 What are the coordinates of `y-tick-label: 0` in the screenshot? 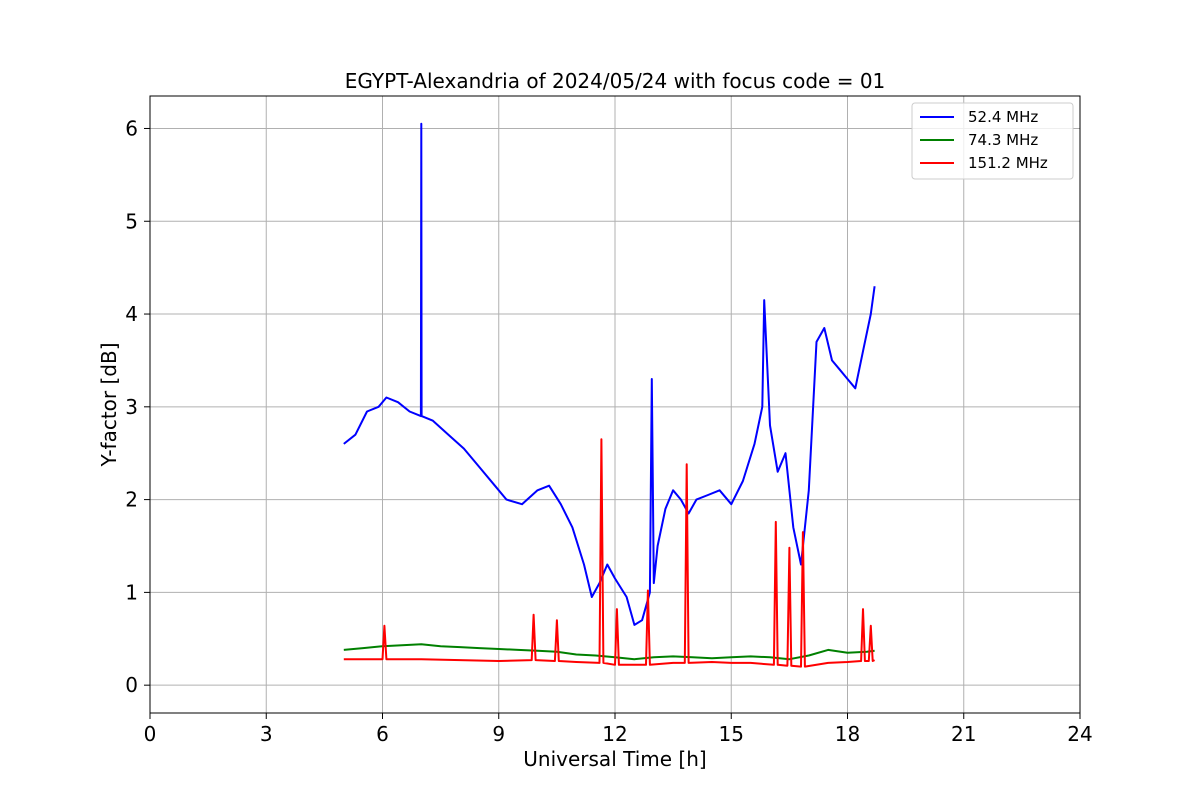 It's located at (131, 685).